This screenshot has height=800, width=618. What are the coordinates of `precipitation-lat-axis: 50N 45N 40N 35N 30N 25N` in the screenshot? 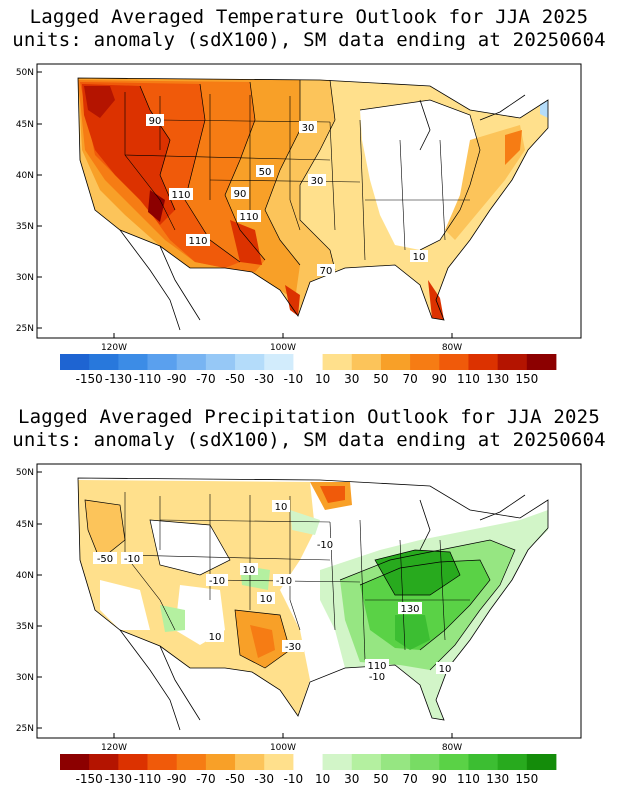 It's located at (29, 601).